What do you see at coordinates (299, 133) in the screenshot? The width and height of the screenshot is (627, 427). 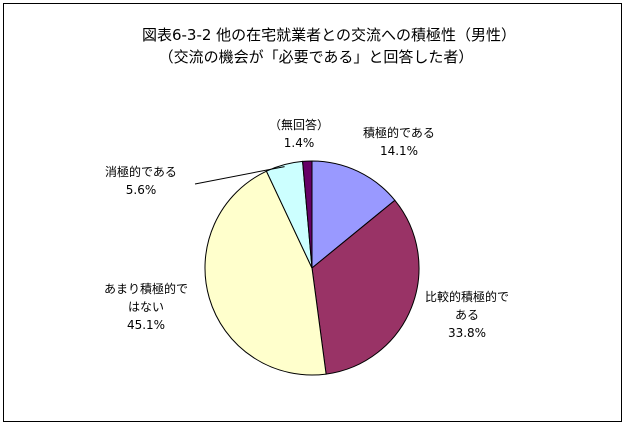 I see `slice-label-5: （無回答） 1.4%` at bounding box center [299, 133].